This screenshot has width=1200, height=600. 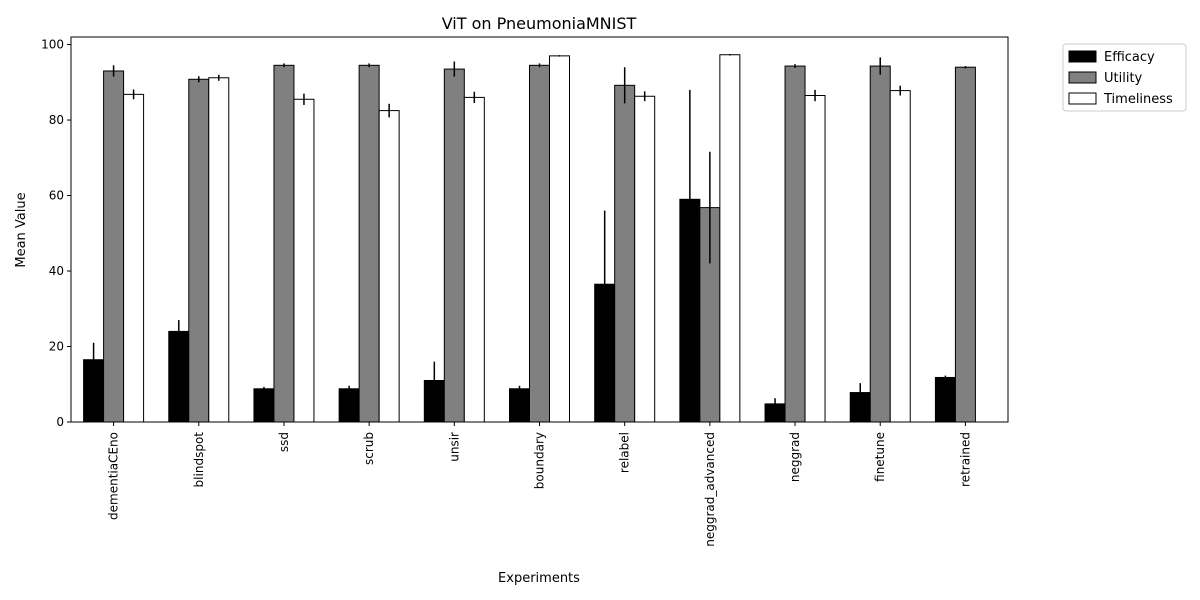 What do you see at coordinates (134, 258) in the screenshot?
I see `bar-timeliness-dementiaCEno` at bounding box center [134, 258].